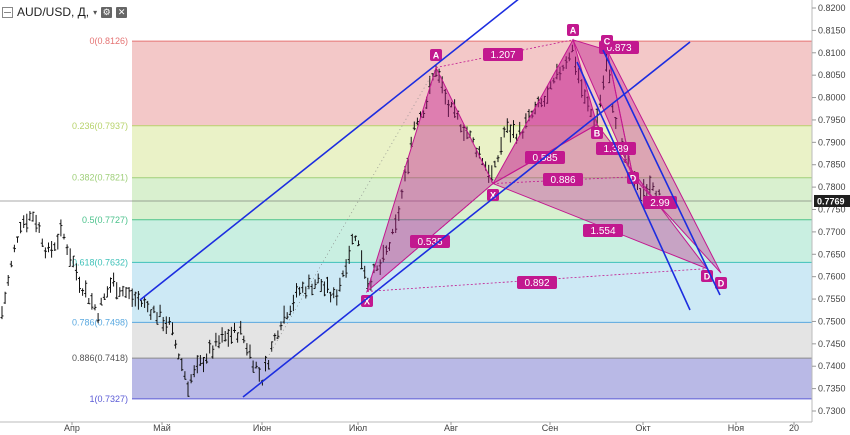  What do you see at coordinates (832, 254) in the screenshot?
I see `price-tick-label: 0.7650` at bounding box center [832, 254].